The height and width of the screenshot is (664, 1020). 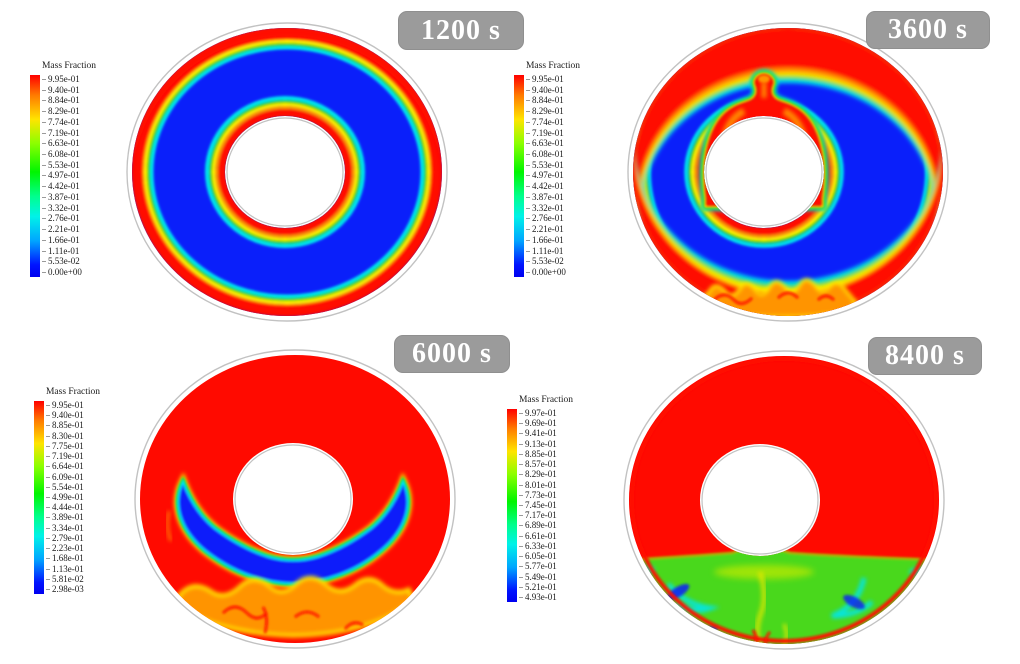 What do you see at coordinates (538, 485) in the screenshot?
I see `colorbar-tick-label: 8.01e-01` at bounding box center [538, 485].